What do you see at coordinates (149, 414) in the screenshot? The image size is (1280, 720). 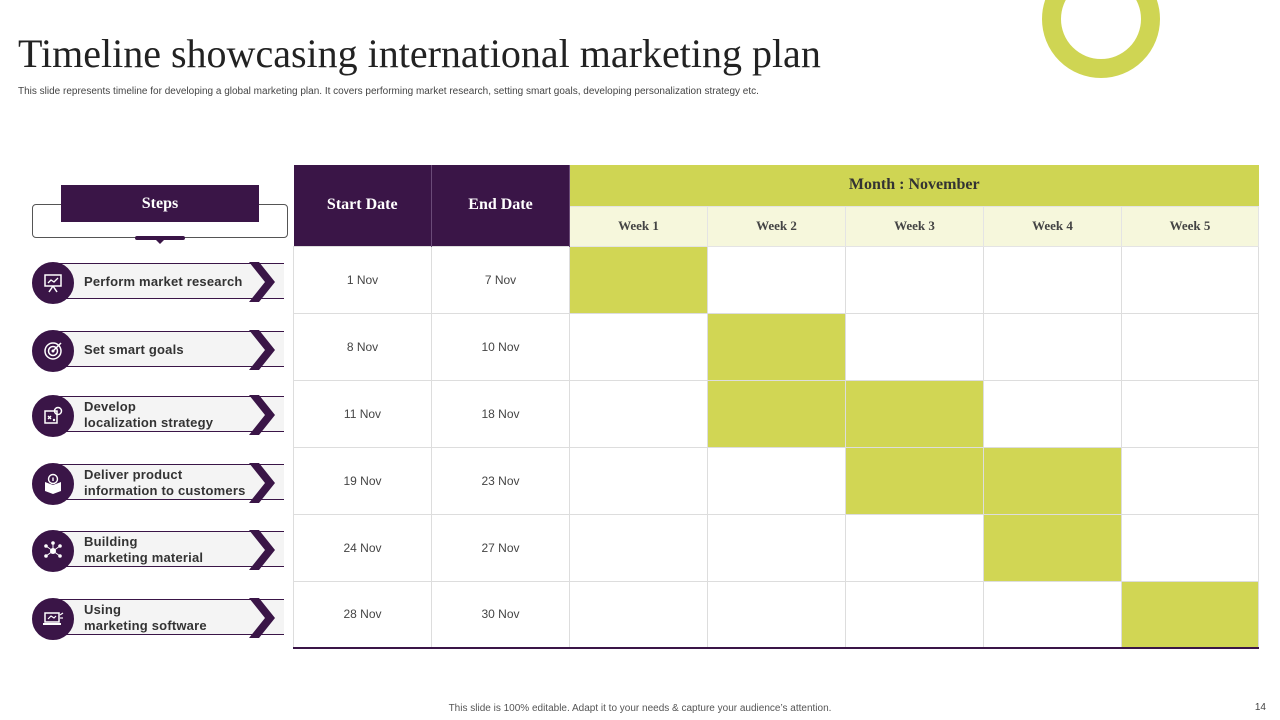 I see `step-label: Develop localization strategy` at bounding box center [149, 414].